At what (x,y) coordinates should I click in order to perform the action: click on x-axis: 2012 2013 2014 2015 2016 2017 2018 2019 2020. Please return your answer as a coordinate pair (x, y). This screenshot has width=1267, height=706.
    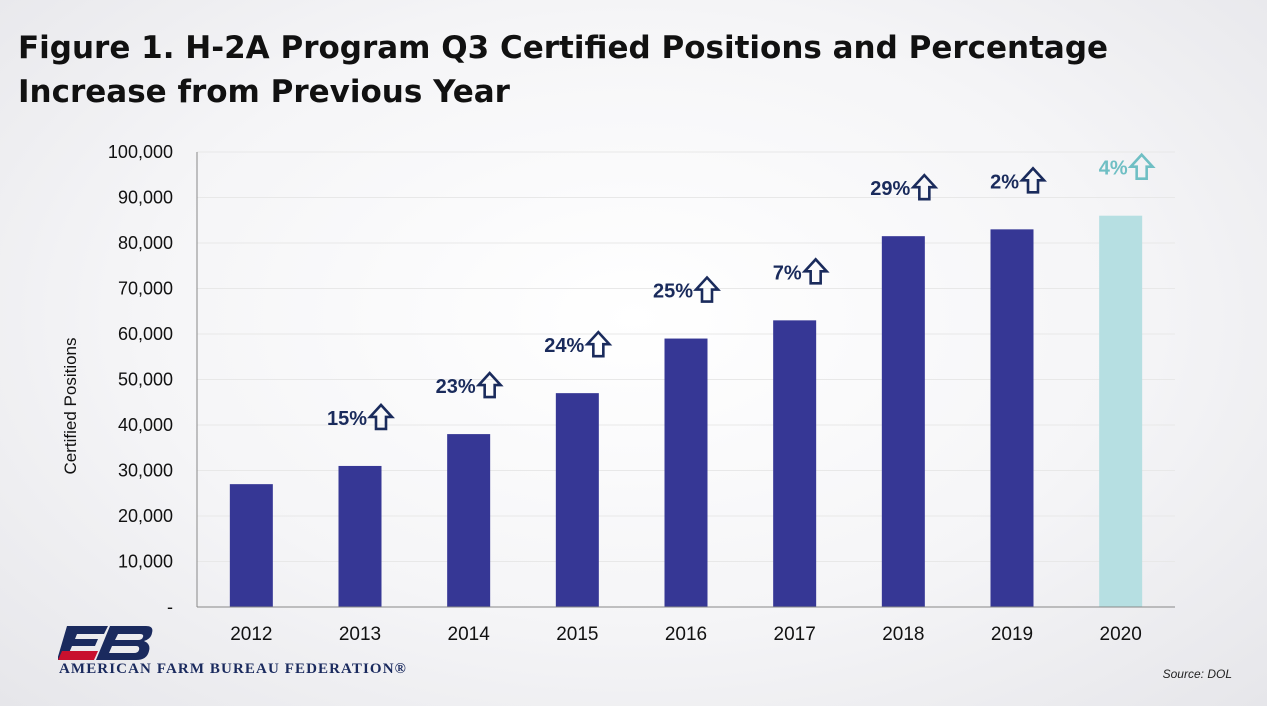
    Looking at the image, I should click on (686, 625).